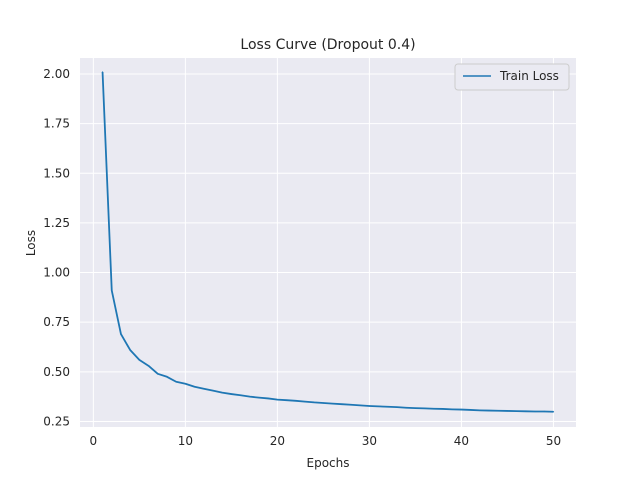 The width and height of the screenshot is (640, 484). What do you see at coordinates (185, 441) in the screenshot?
I see `x-tick-label: 10` at bounding box center [185, 441].